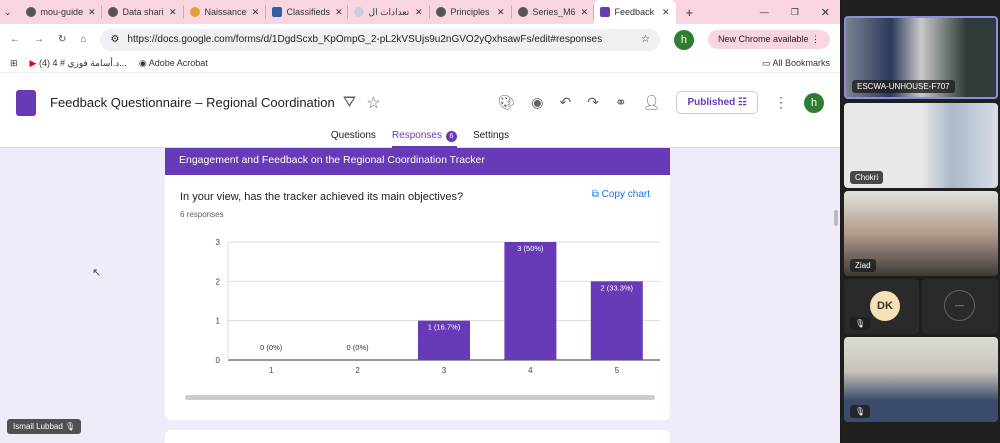  I want to click on vertical-scrollbar, so click(836, 218).